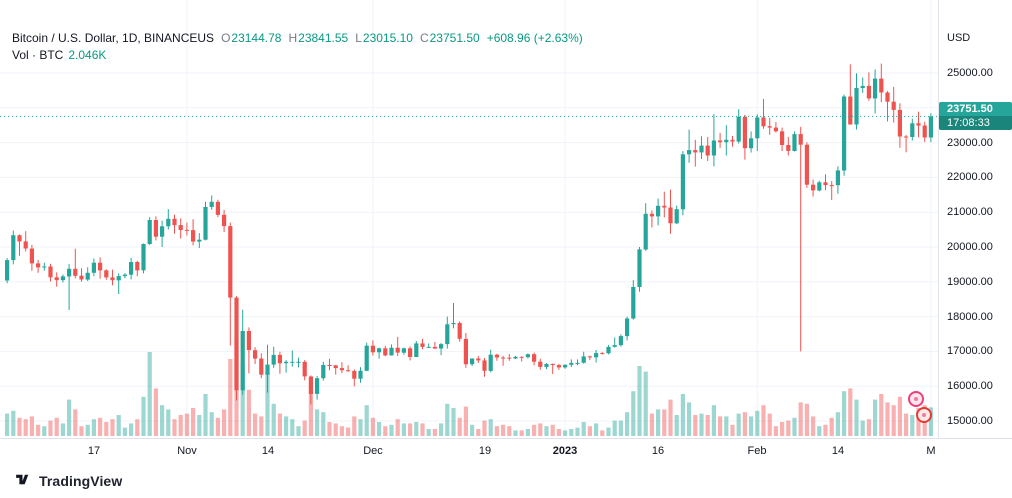 Image resolution: width=1012 pixels, height=498 pixels. I want to click on volume-label: Vol · BTC, so click(38, 55).